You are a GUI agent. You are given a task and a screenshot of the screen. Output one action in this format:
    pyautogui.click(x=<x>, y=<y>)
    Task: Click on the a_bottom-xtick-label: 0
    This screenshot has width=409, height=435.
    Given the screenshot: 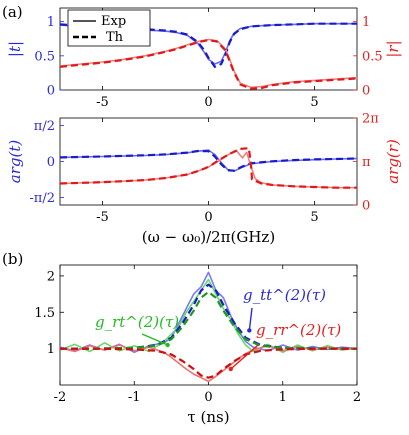 What is the action you would take?
    pyautogui.click(x=208, y=217)
    